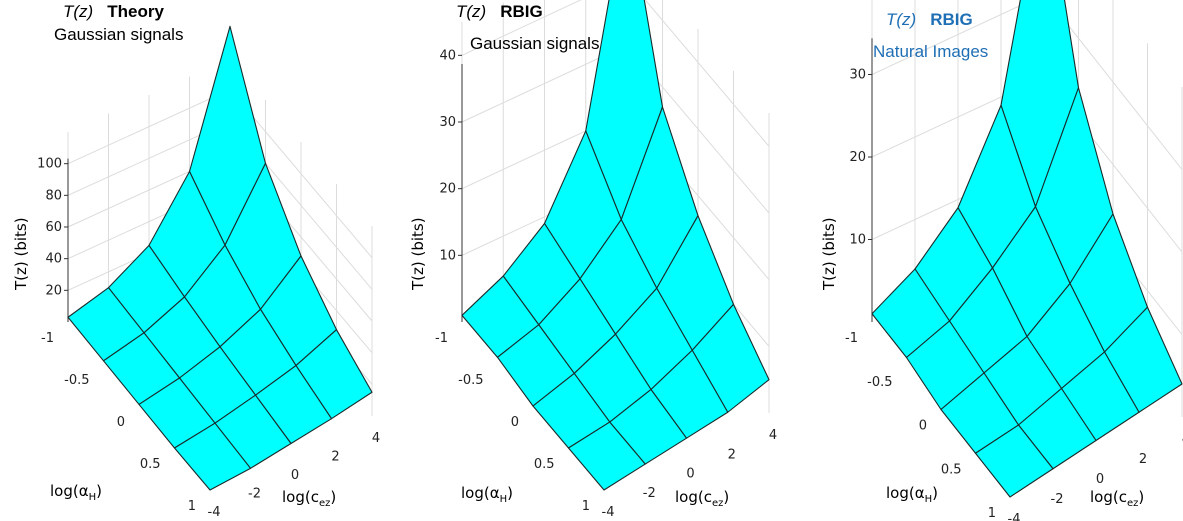  I want to click on z-tick-label: 100, so click(49, 164).